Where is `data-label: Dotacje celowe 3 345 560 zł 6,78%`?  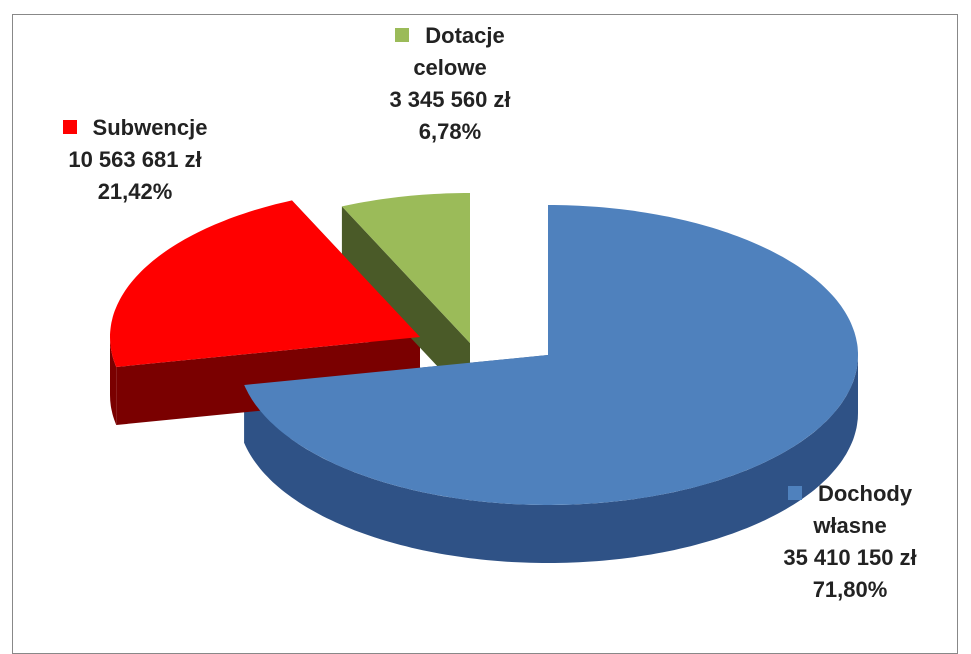
data-label: Dotacje celowe 3 345 560 zł 6,78% is located at coordinates (450, 84).